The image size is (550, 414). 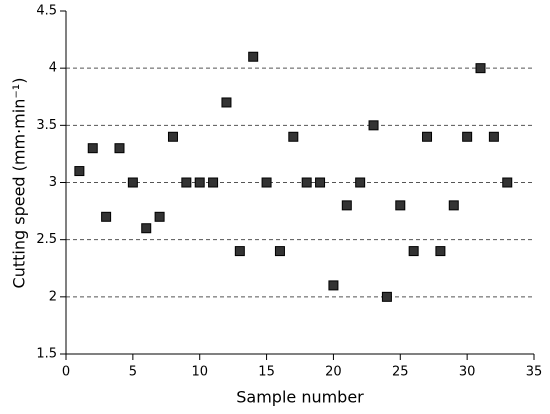 I want to click on y-tick-label: 3.5, so click(x=46, y=125).